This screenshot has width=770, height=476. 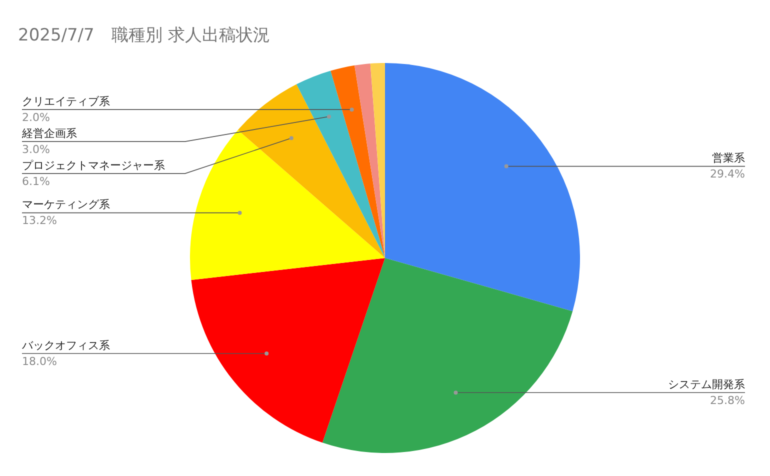 I want to click on slice-label: バックオフィス系, so click(x=65, y=345).